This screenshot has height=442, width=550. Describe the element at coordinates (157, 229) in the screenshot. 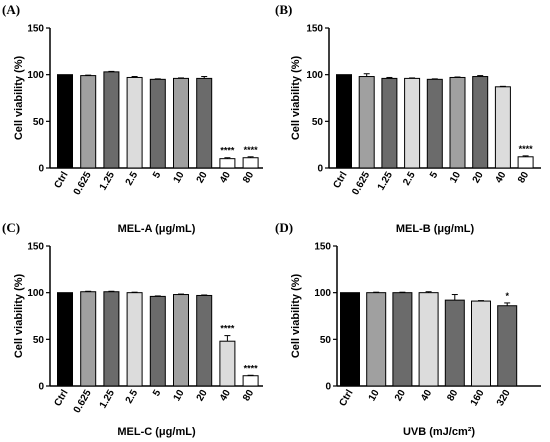

I see `x-axis-title: MEL-A (μg/mL)` at that location.